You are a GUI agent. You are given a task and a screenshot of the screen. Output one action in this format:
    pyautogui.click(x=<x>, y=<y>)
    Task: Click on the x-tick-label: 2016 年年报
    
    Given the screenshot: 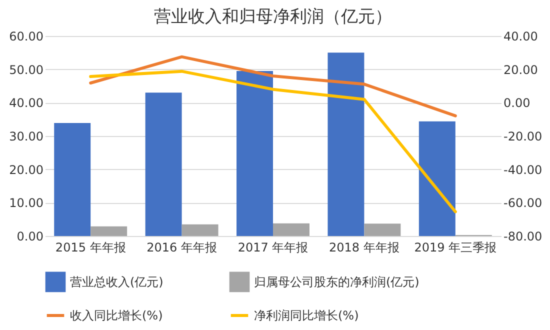 What is the action you would take?
    pyautogui.click(x=181, y=247)
    